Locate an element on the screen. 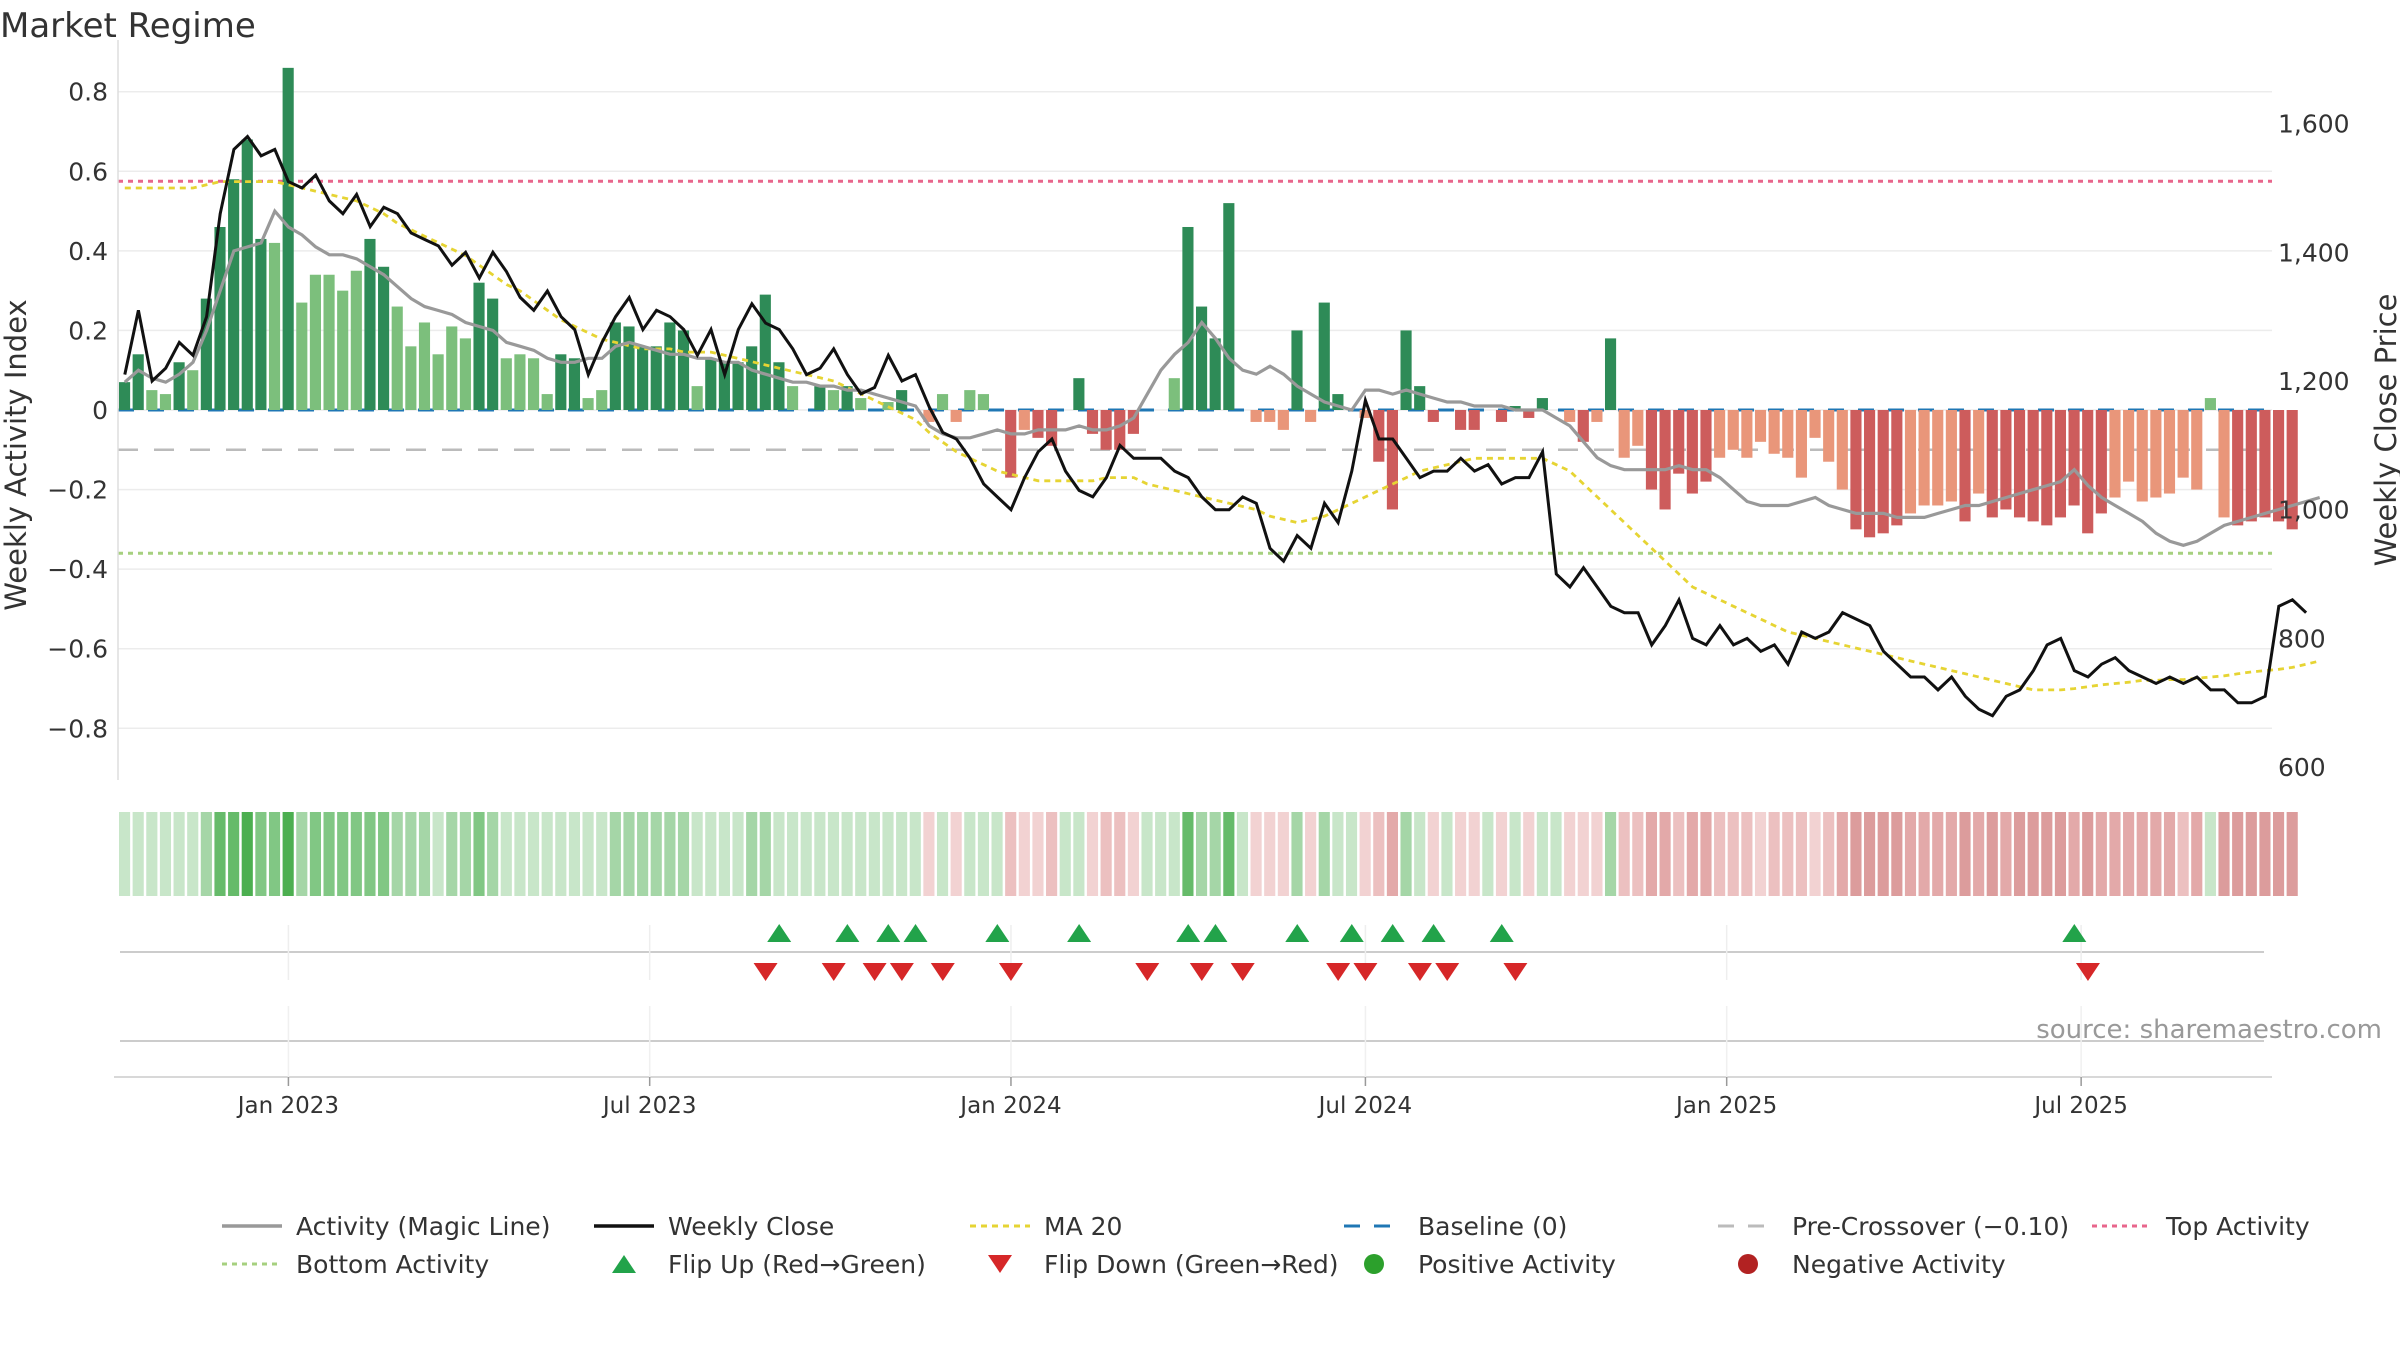 Image resolution: width=2400 pixels, height=1350 pixels. legend-label: Pre-Crossover (−0.10) is located at coordinates (1931, 1226).